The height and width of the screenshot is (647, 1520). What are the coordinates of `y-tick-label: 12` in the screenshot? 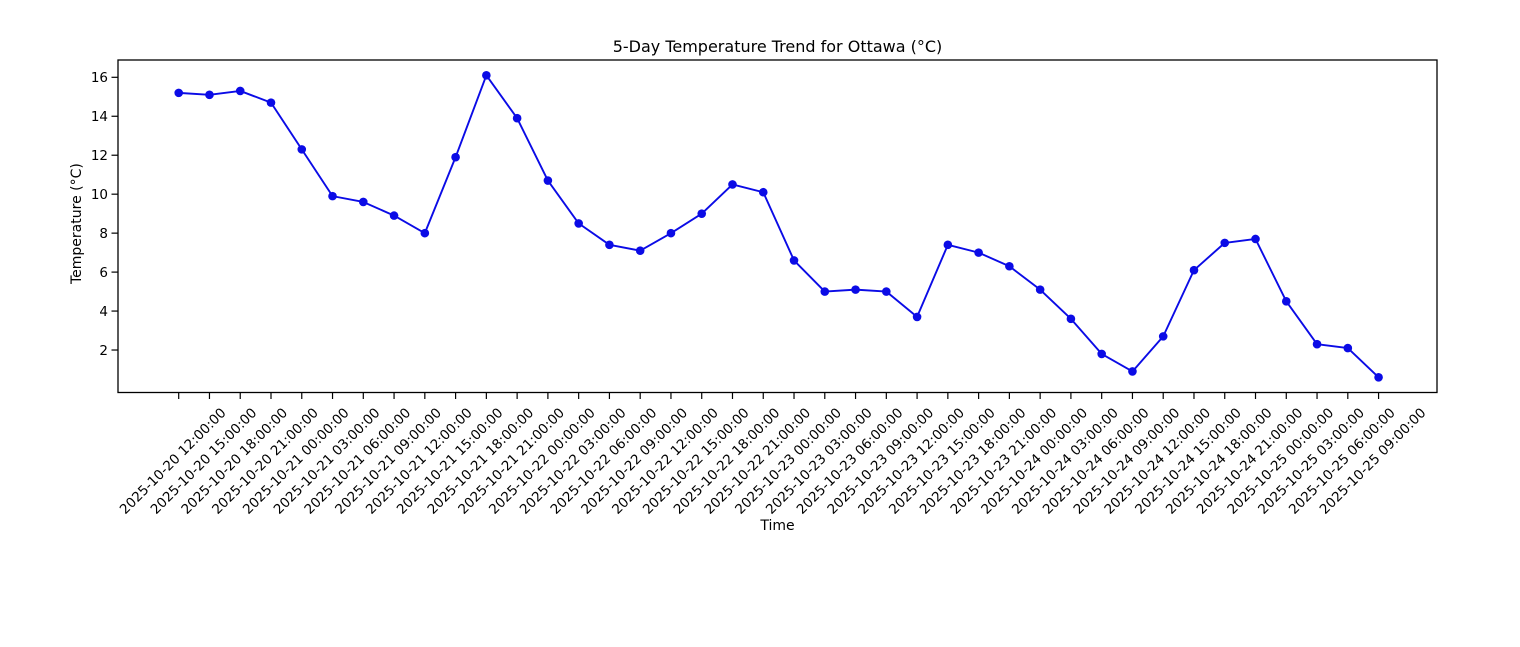 It's located at (99, 156).